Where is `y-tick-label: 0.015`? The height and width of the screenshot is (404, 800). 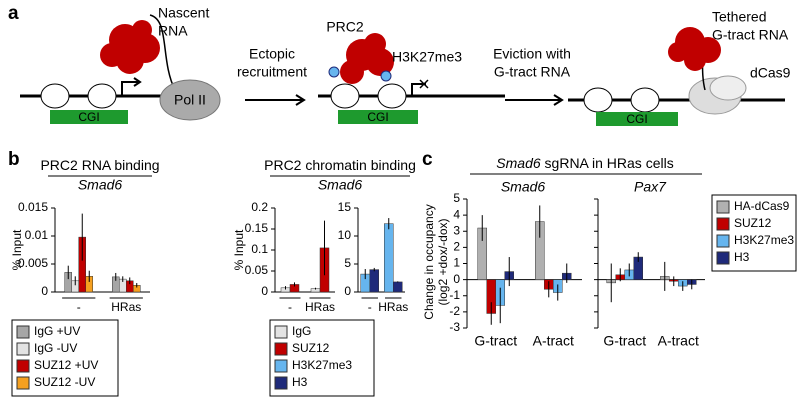 y-tick-label: 0.015 is located at coordinates (33, 207).